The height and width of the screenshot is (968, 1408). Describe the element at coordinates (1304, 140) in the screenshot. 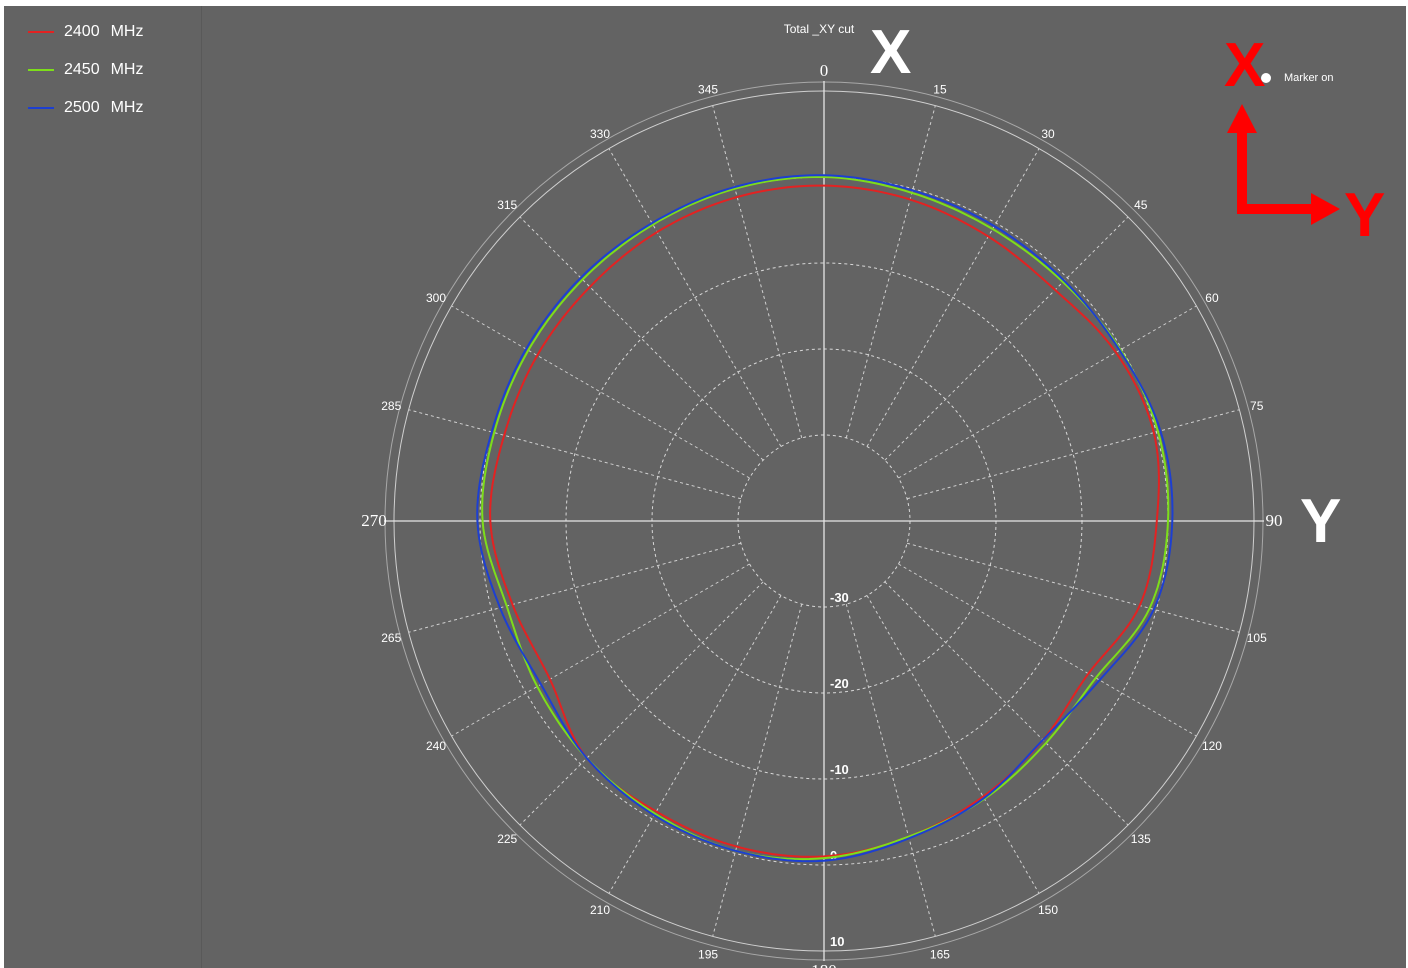

I see `orientation-arrows-icon: X Y` at that location.